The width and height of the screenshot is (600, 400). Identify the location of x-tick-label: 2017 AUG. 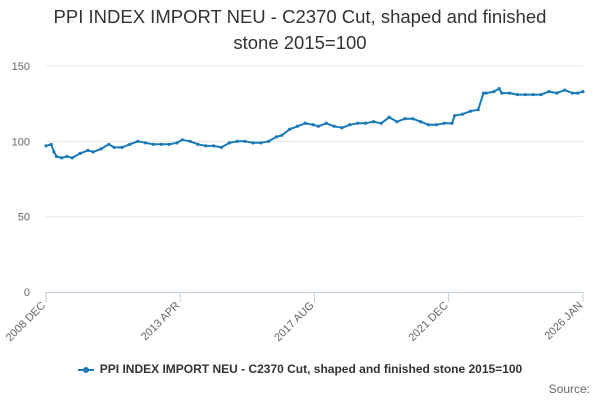
(294, 322).